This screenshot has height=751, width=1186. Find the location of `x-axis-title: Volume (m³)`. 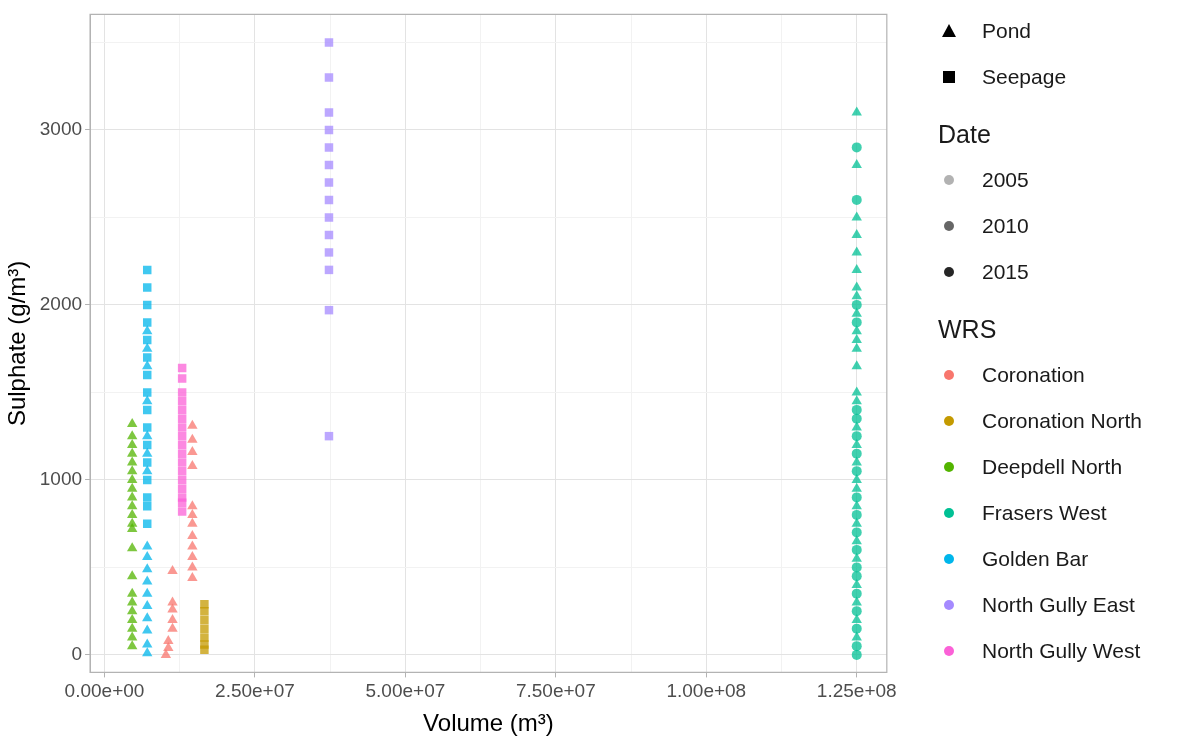

x-axis-title: Volume (m³) is located at coordinates (488, 723).